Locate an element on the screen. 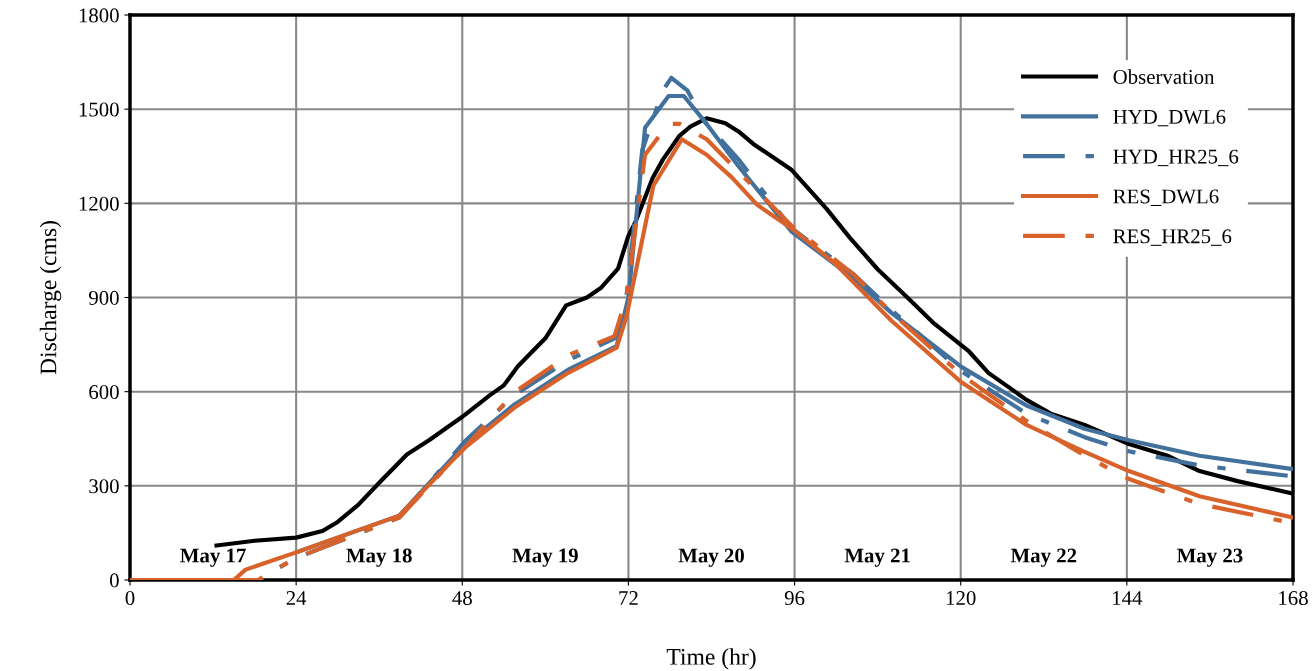  annotation: May 18 is located at coordinates (379, 557).